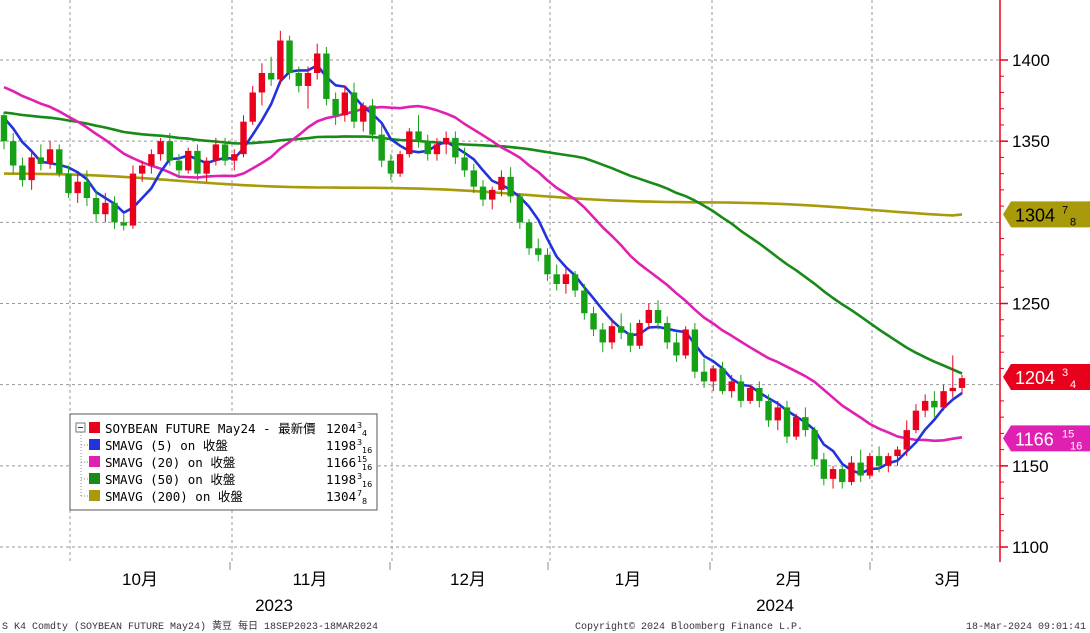 The height and width of the screenshot is (633, 1090). What do you see at coordinates (1030, 466) in the screenshot?
I see `y-tick-label: 1150` at bounding box center [1030, 466].